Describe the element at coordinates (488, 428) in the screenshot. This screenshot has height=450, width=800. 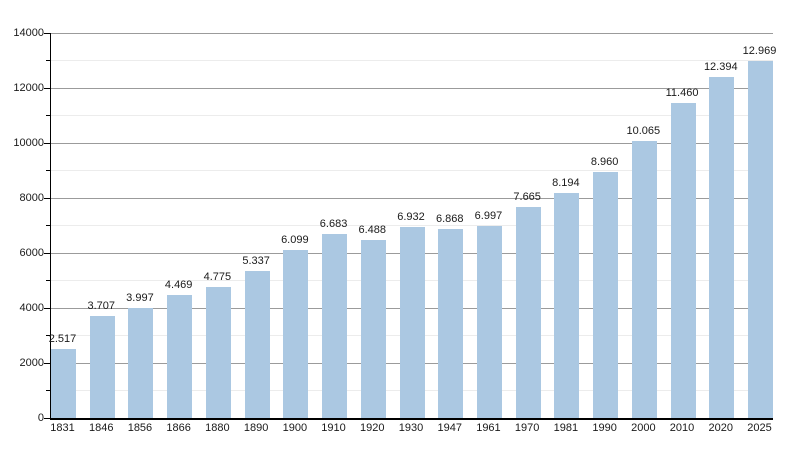
I see `x-axis-tick-label: 1961` at that location.